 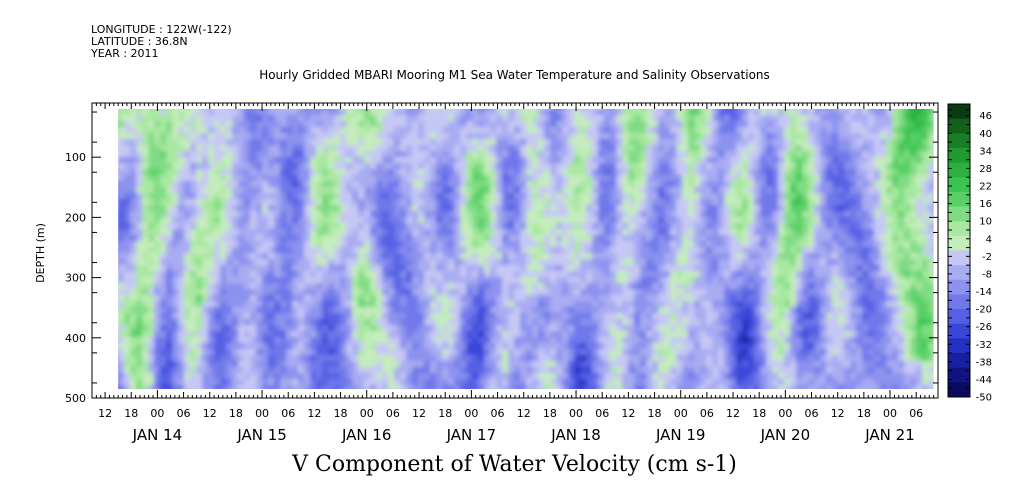 I want to click on colorbar-label: -44, so click(x=984, y=380).